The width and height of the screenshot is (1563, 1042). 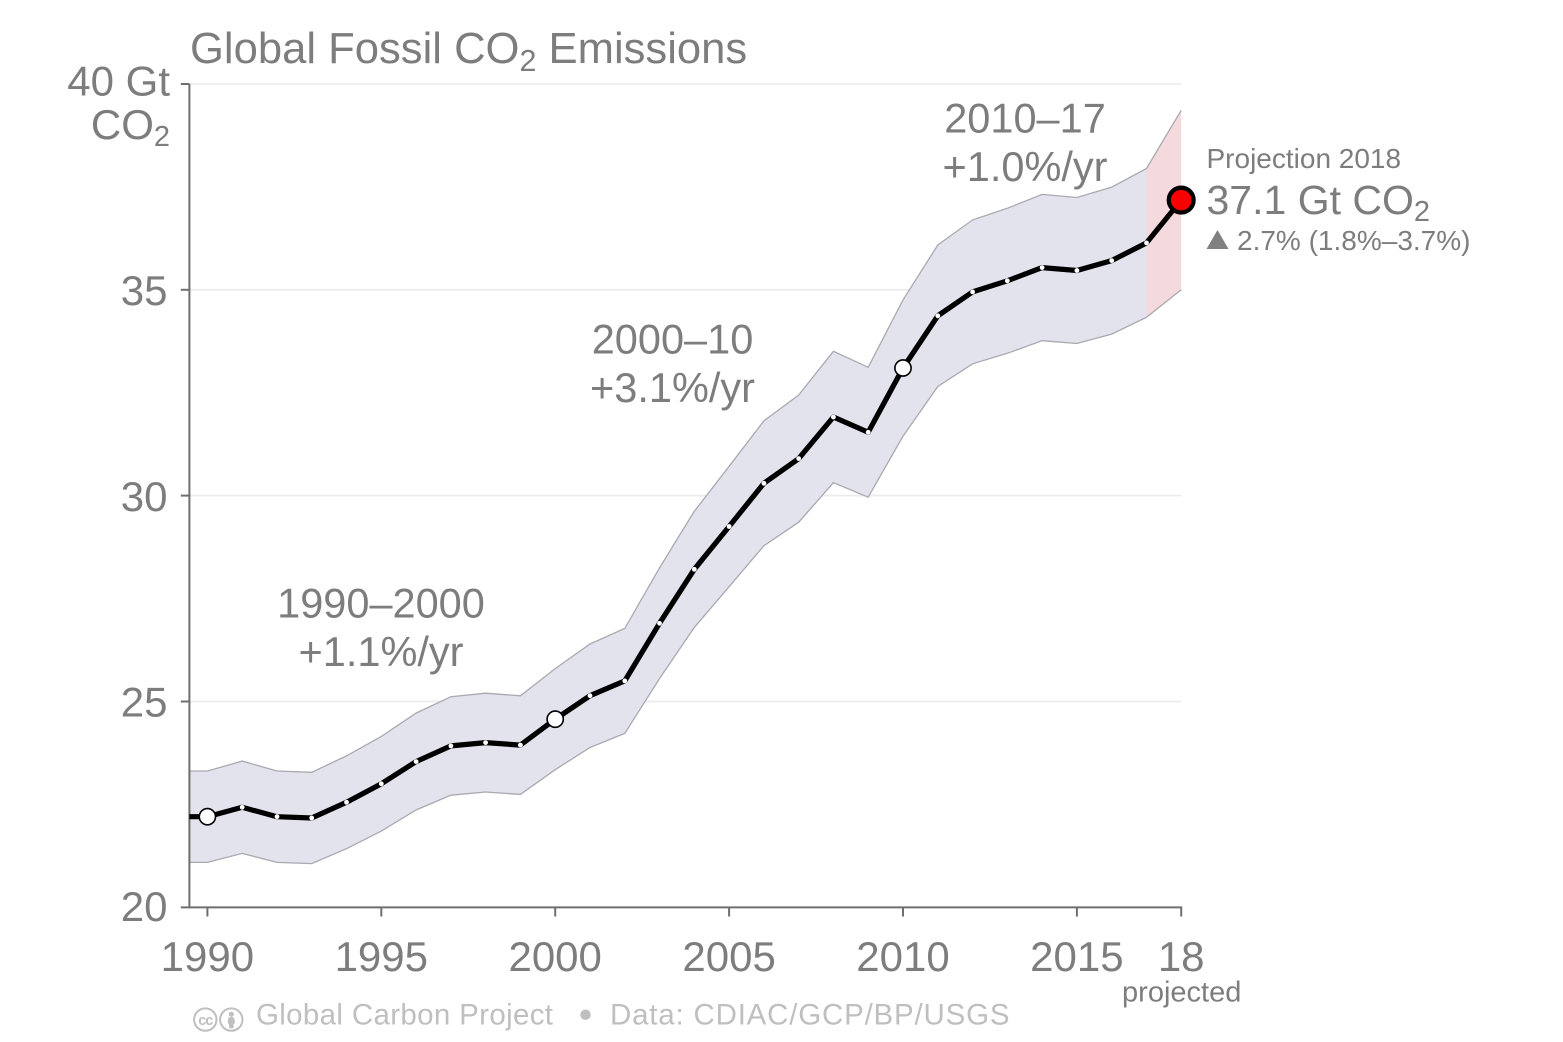 What do you see at coordinates (118, 81) in the screenshot?
I see `svg-text: 40 Gt` at bounding box center [118, 81].